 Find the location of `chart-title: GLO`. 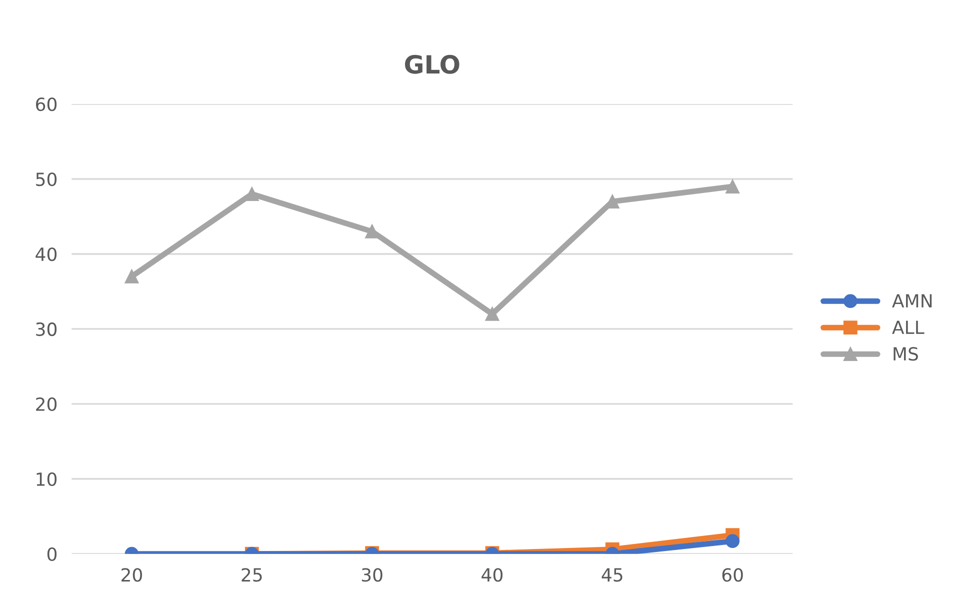

chart-title: GLO is located at coordinates (432, 64).